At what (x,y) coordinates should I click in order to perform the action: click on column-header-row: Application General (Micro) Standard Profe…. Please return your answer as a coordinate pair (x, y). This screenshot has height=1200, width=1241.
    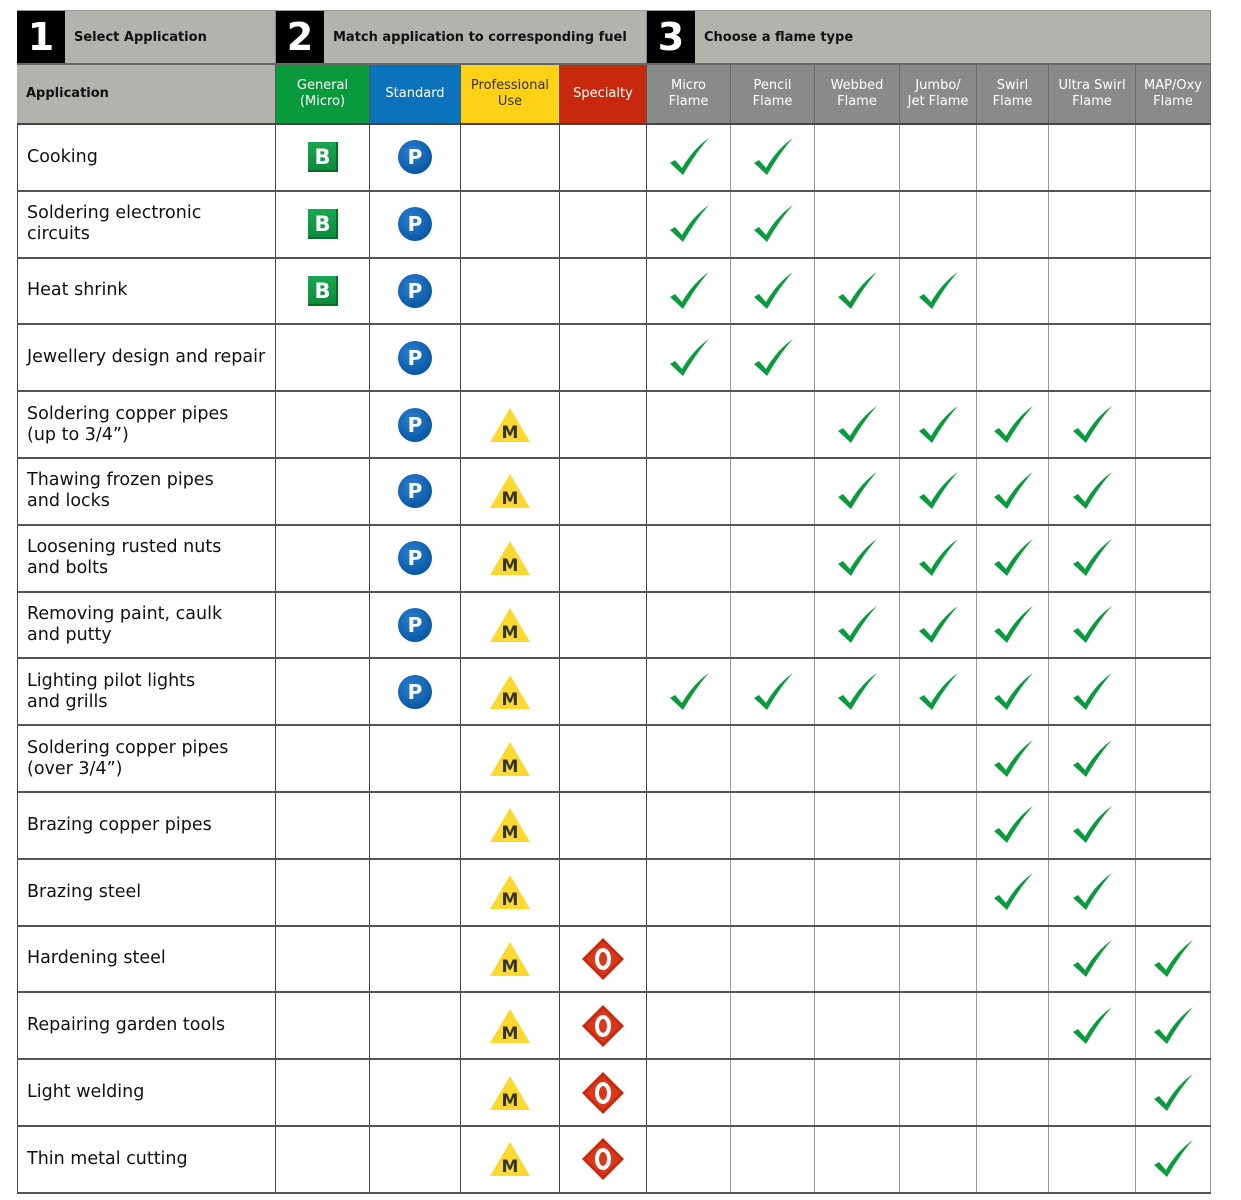
    Looking at the image, I should click on (614, 93).